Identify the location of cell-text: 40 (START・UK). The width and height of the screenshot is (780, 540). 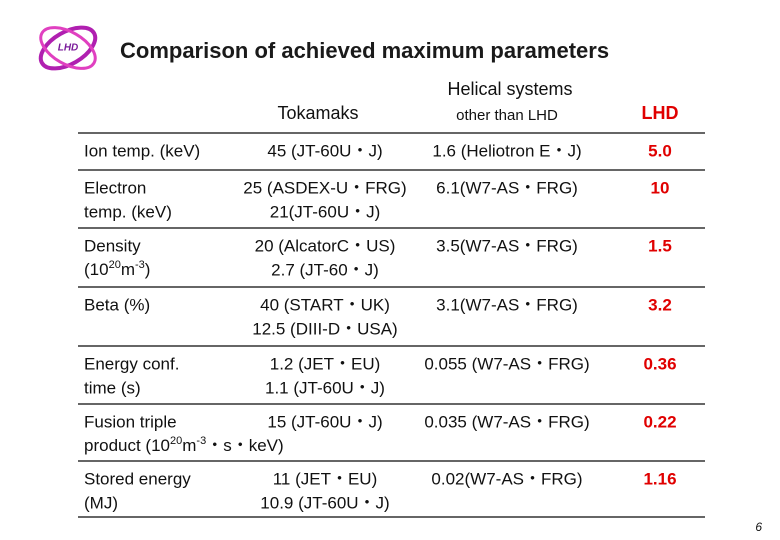
(325, 304).